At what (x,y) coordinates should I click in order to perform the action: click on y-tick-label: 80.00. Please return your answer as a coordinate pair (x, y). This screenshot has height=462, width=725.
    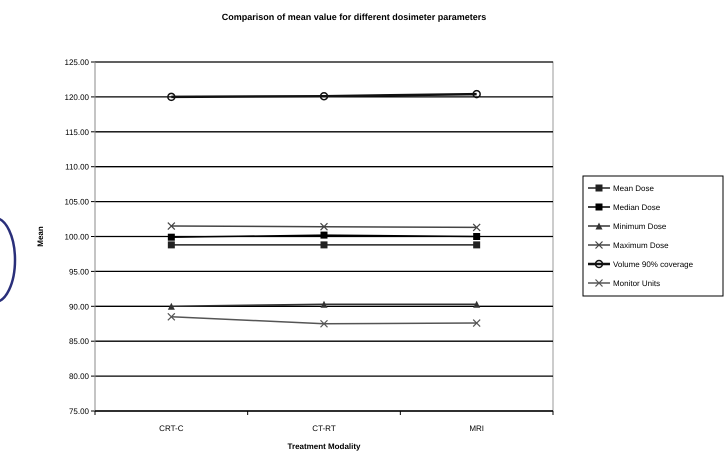
    Looking at the image, I should click on (79, 377).